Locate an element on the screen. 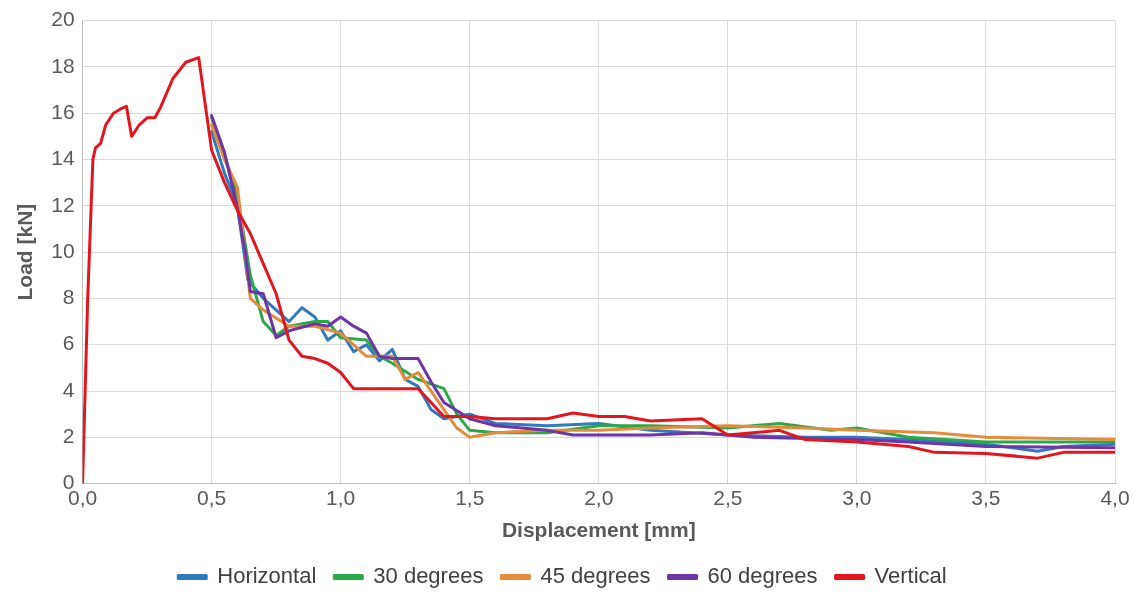  legend-label: 45 degrees is located at coordinates (595, 576).